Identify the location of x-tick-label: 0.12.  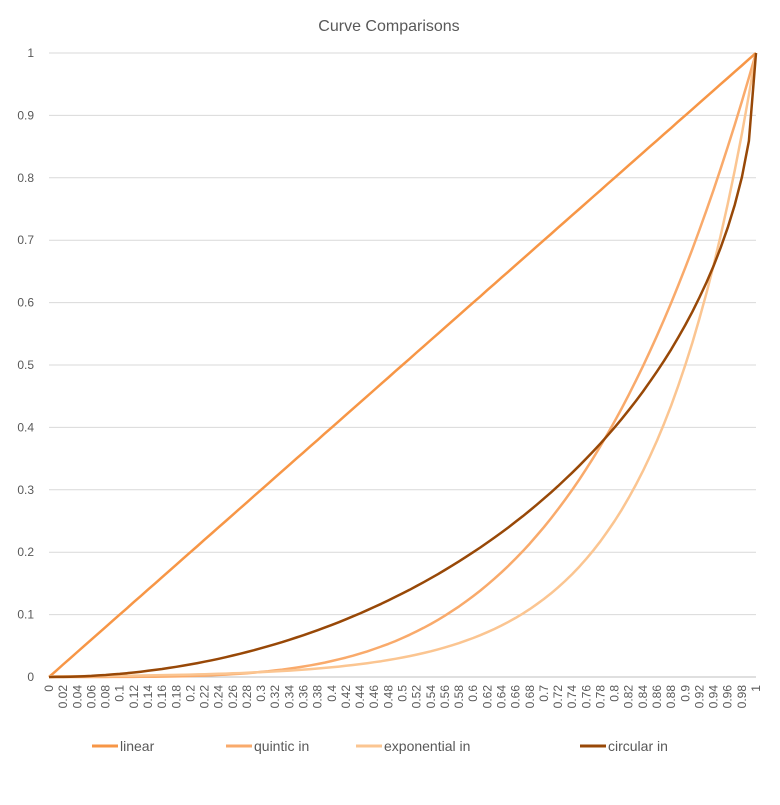
(134, 697).